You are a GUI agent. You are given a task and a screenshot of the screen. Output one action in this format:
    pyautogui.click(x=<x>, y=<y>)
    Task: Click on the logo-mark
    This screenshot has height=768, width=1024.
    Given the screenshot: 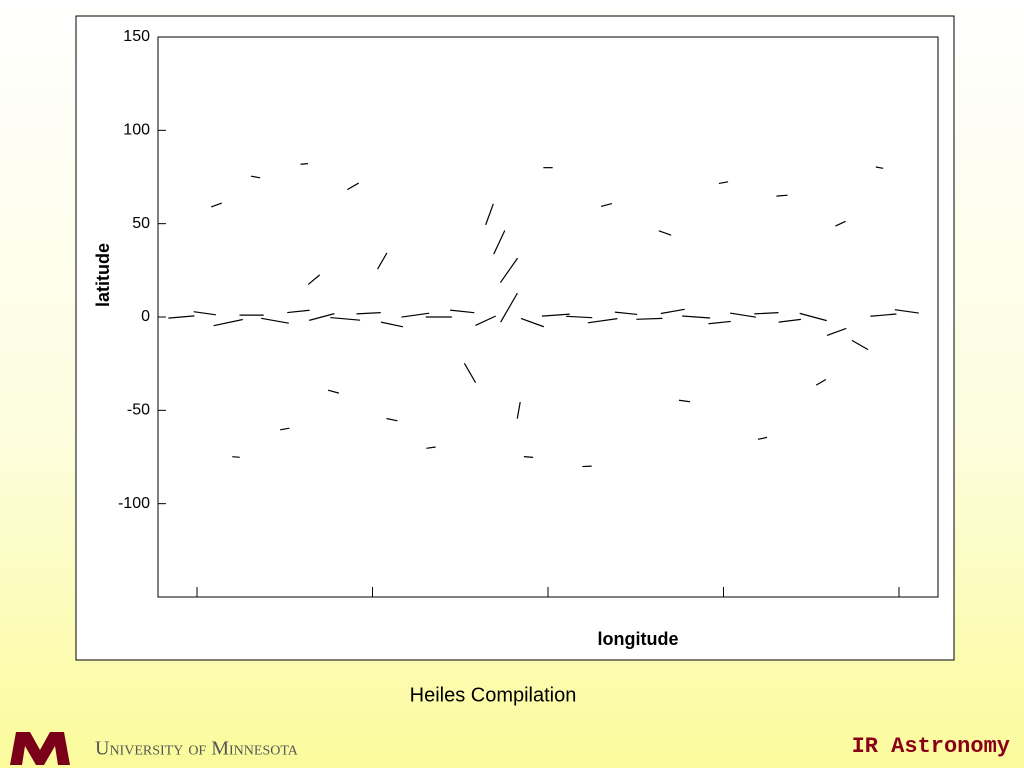 What is the action you would take?
    pyautogui.click(x=40, y=748)
    